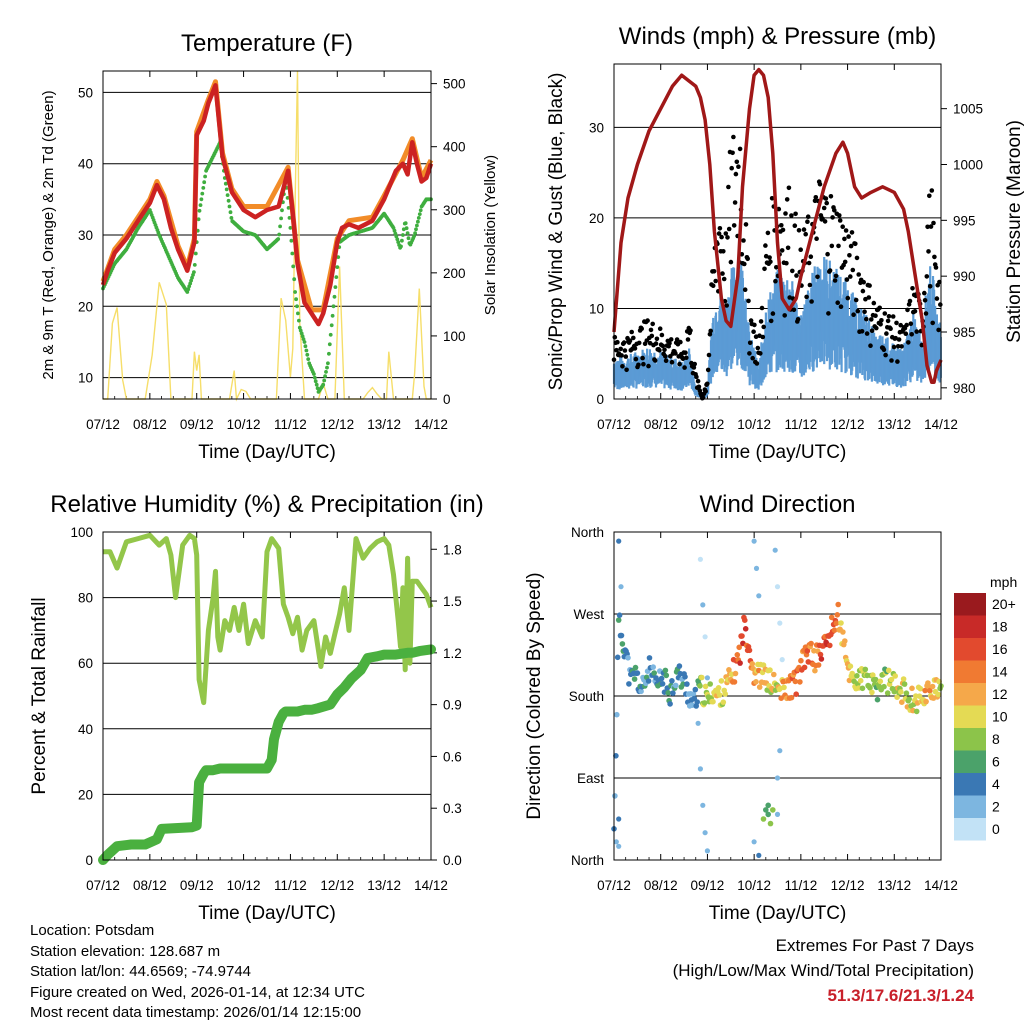 Image resolution: width=1024 pixels, height=1024 pixels. What do you see at coordinates (964, 332) in the screenshot?
I see `y2-tick-label: 985` at bounding box center [964, 332].